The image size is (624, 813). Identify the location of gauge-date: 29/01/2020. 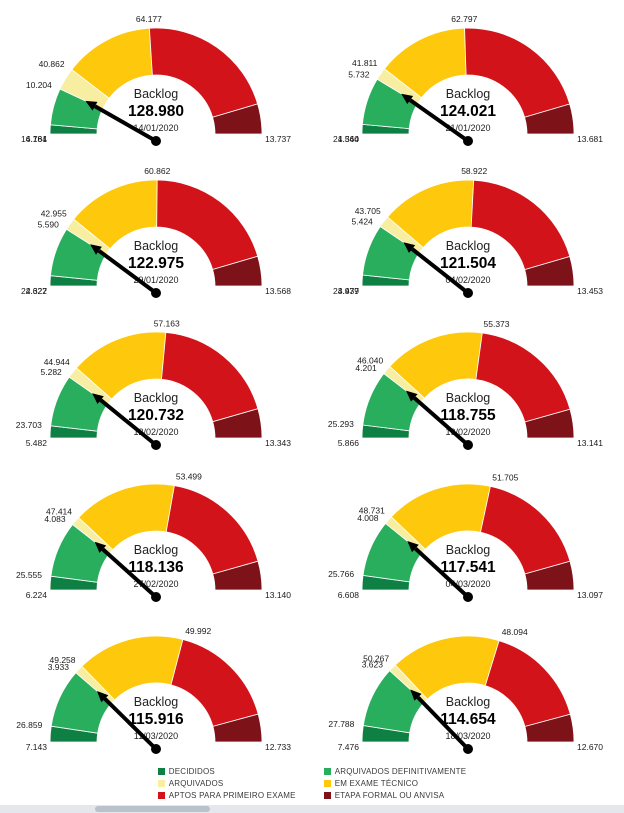
(155, 280).